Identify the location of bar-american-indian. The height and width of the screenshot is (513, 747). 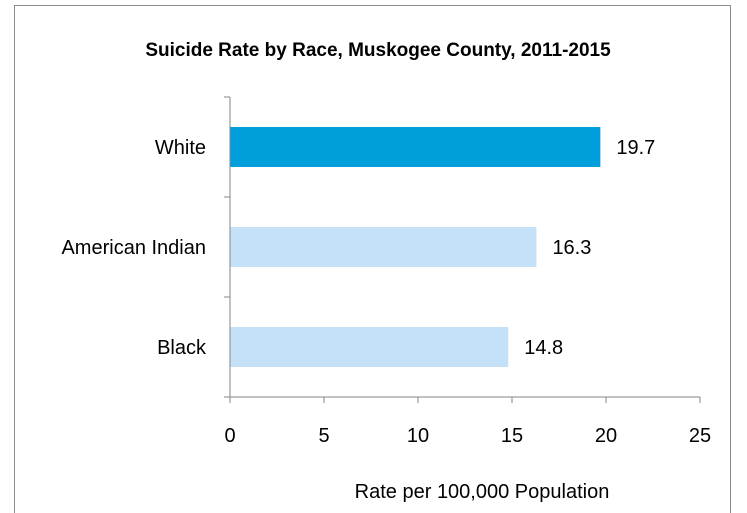
(383, 247).